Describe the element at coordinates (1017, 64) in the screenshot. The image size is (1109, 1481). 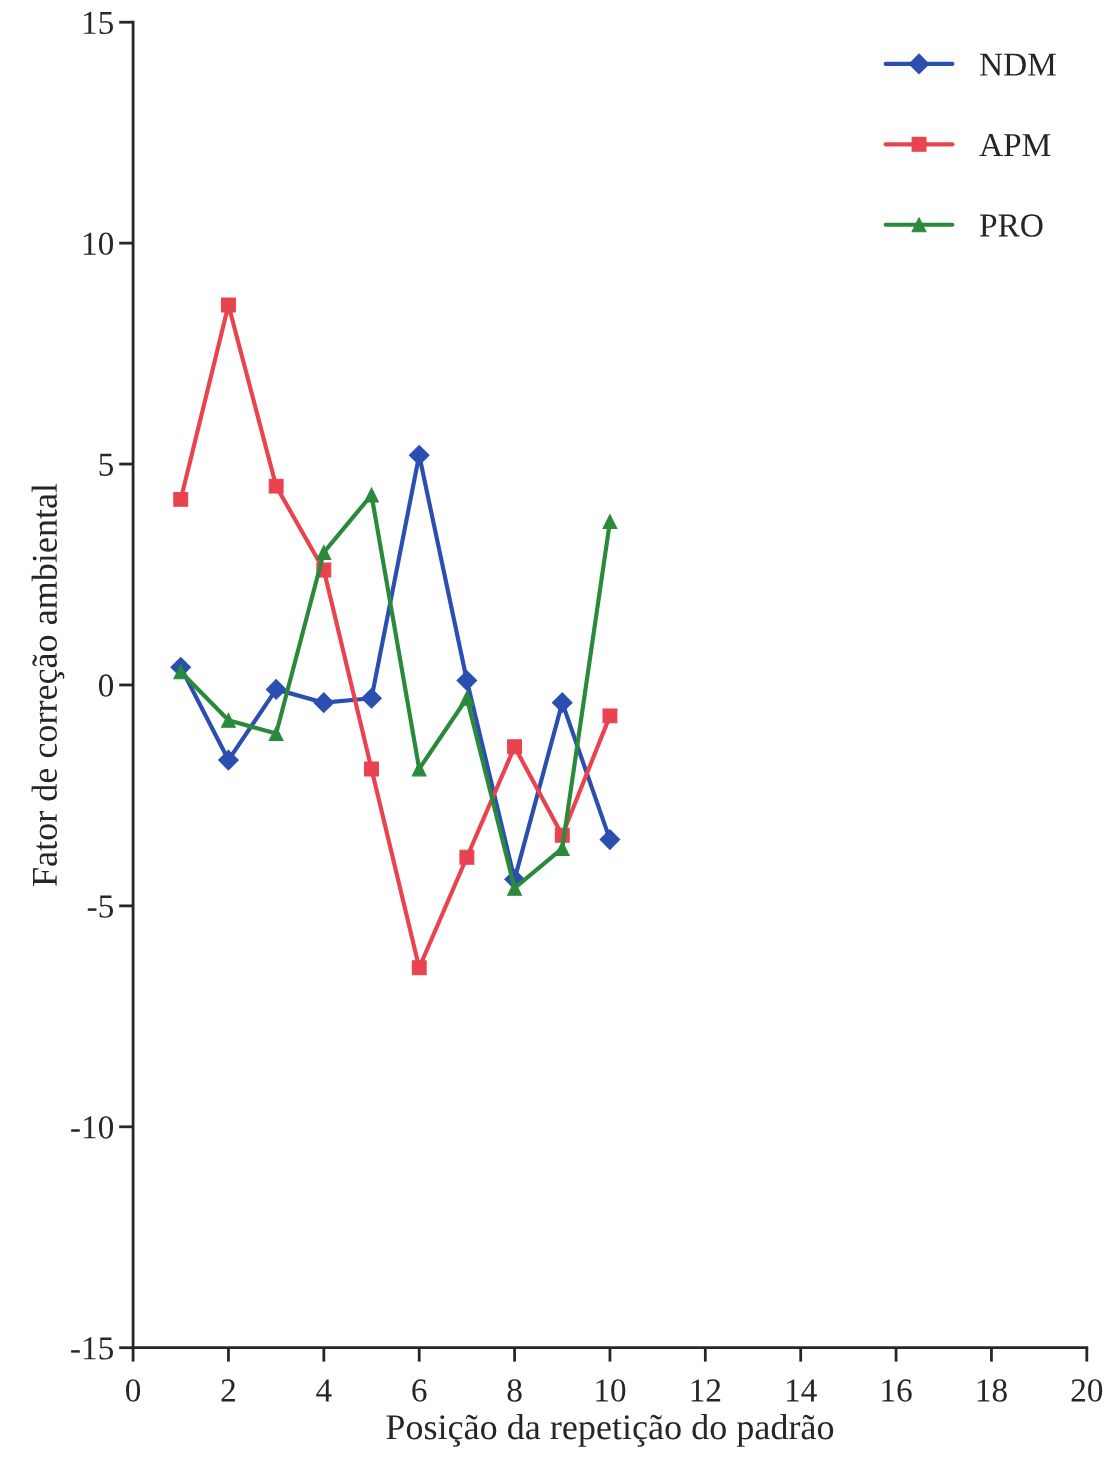
I see `legend-label: NDM` at that location.